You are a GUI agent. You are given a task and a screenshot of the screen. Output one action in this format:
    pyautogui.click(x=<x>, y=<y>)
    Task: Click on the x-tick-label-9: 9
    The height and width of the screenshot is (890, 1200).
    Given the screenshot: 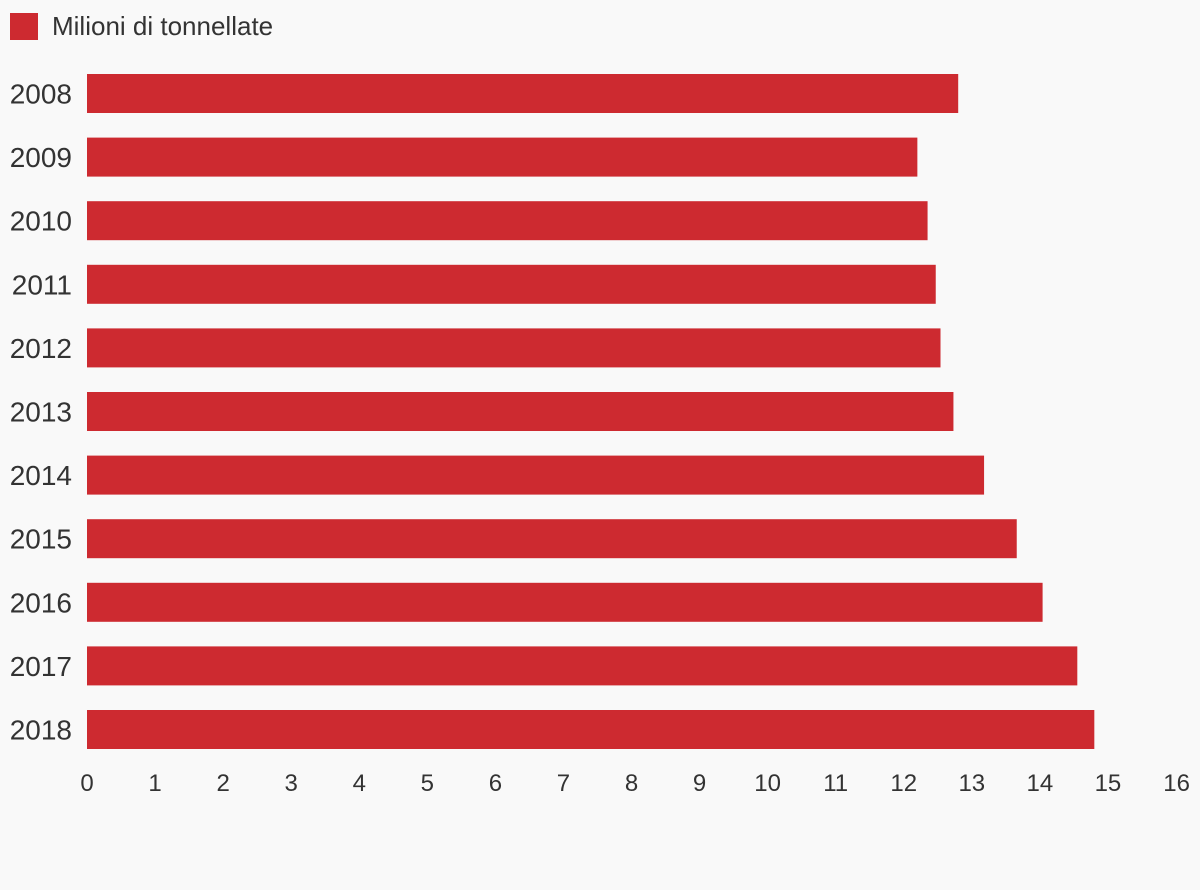 What is the action you would take?
    pyautogui.click(x=699, y=783)
    